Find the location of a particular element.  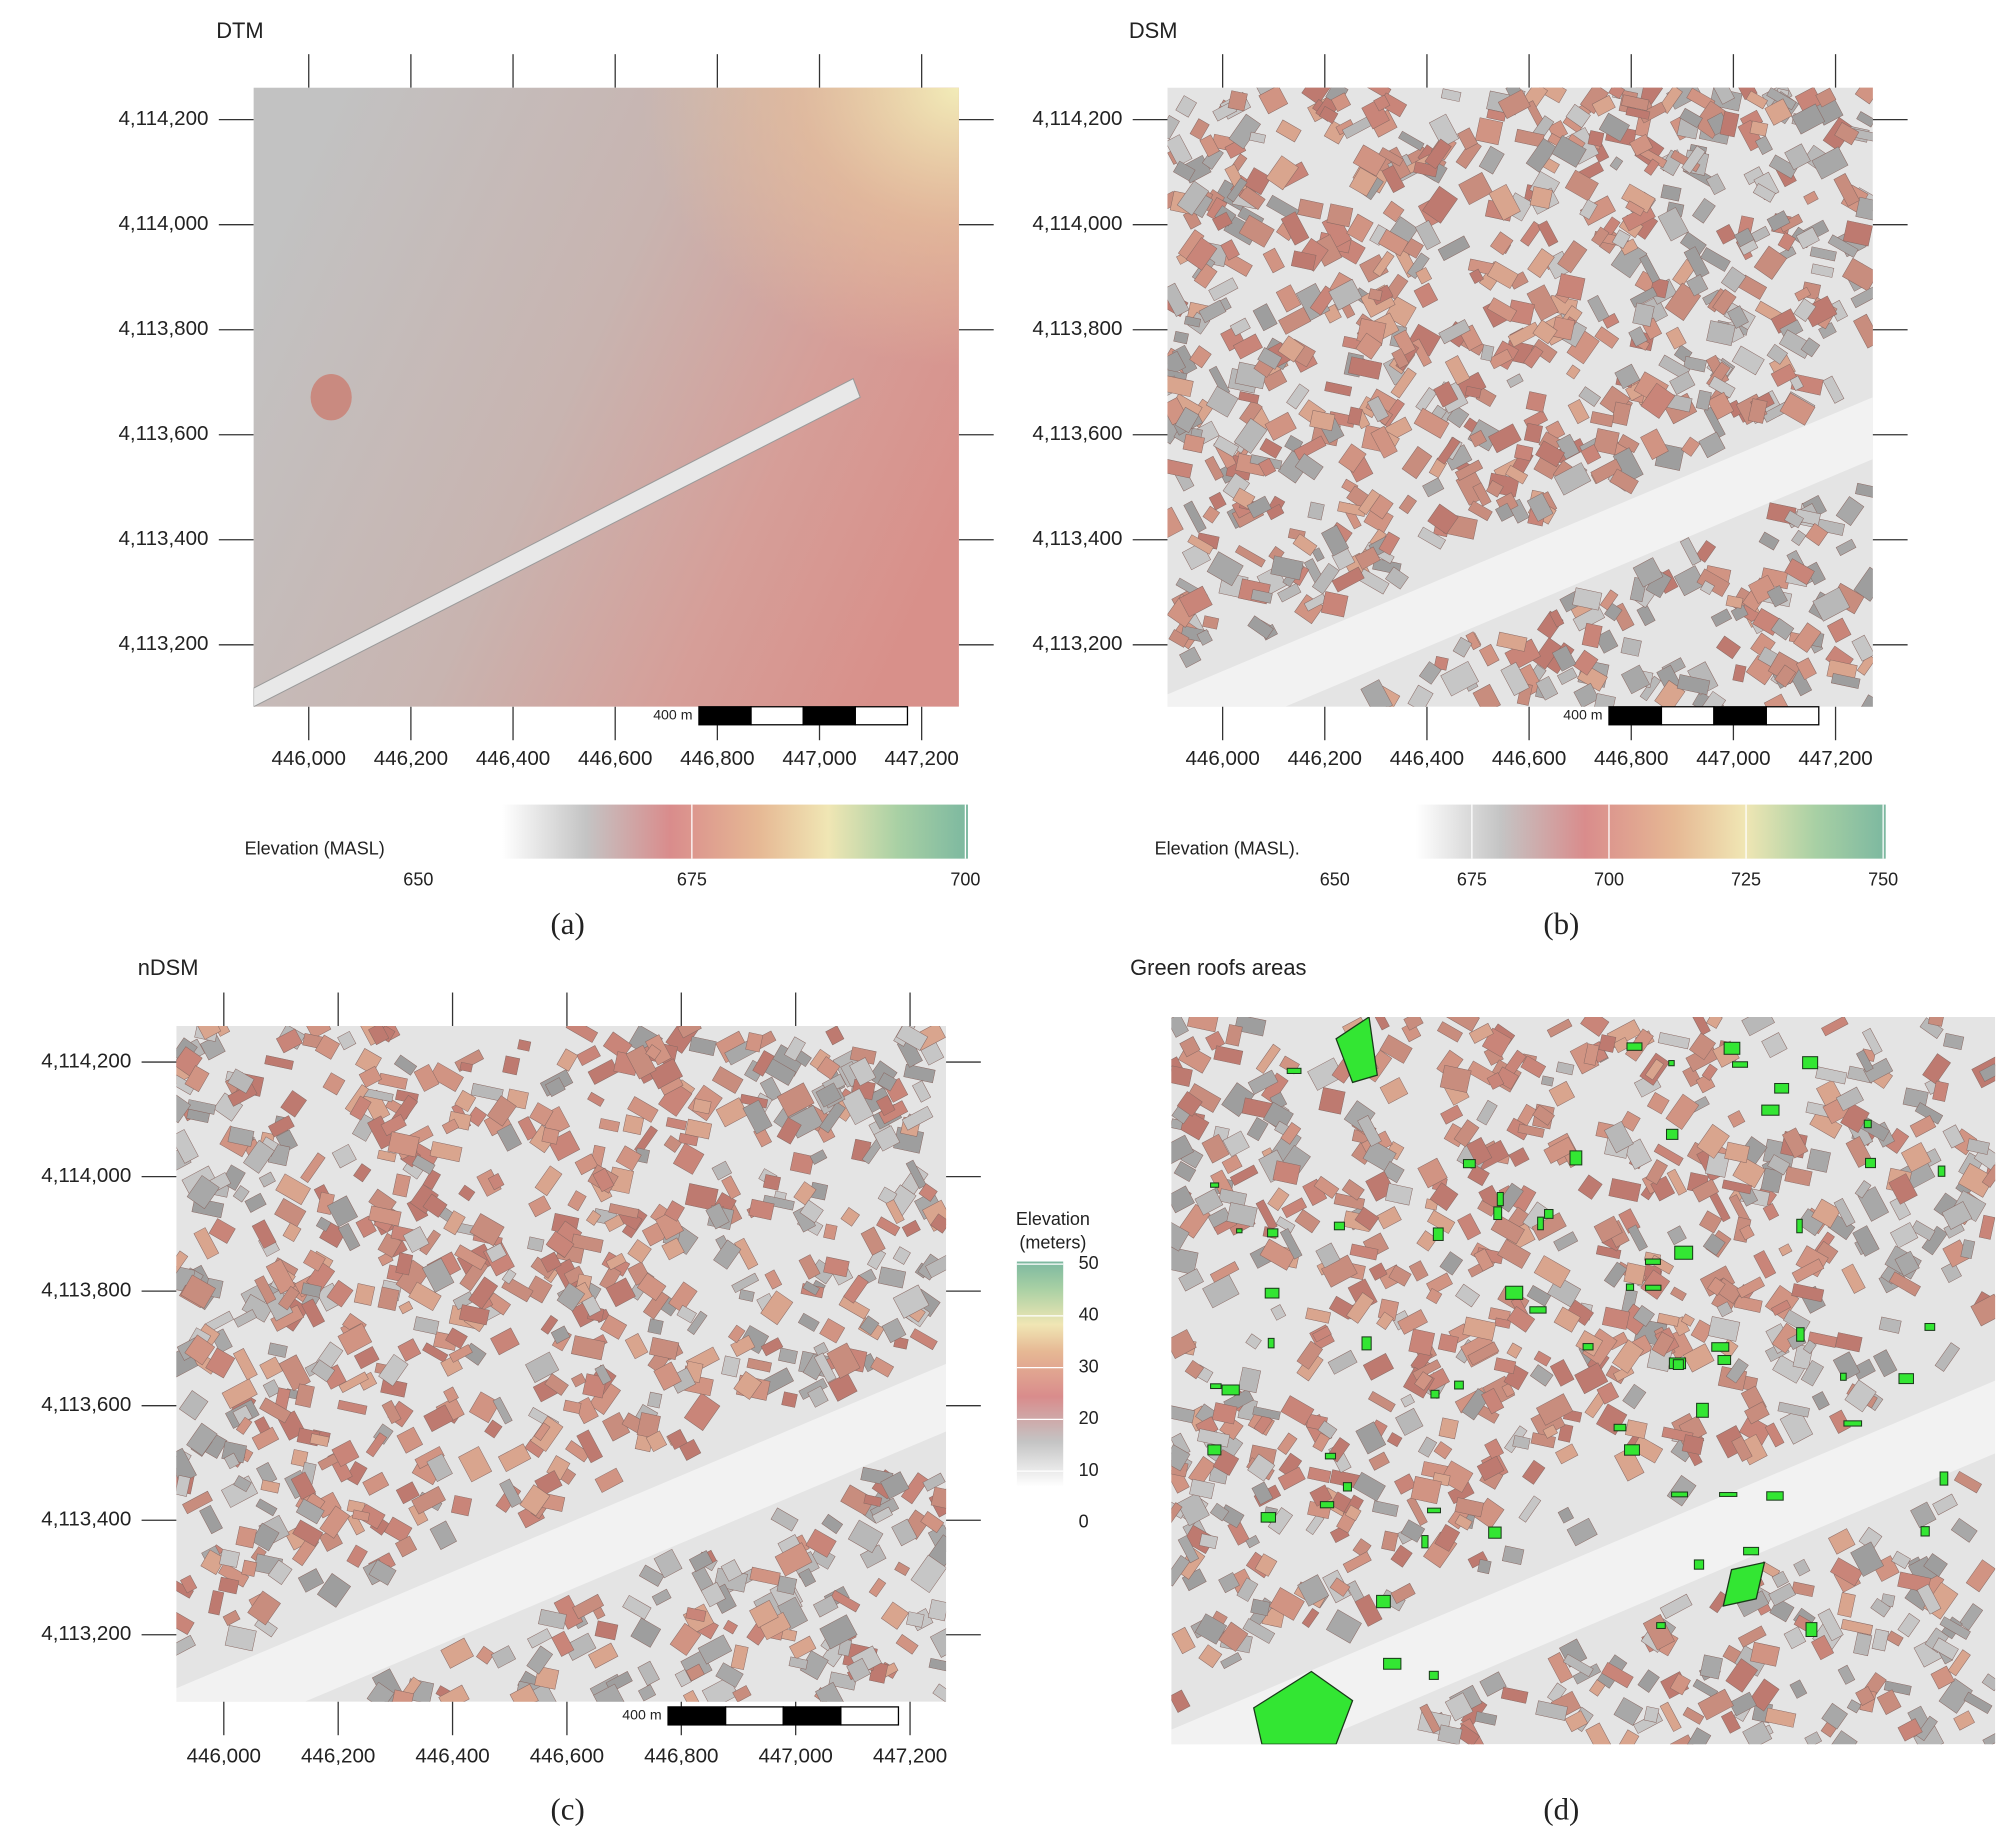

x-tick-label: 446,000 is located at coordinates (1222, 758).